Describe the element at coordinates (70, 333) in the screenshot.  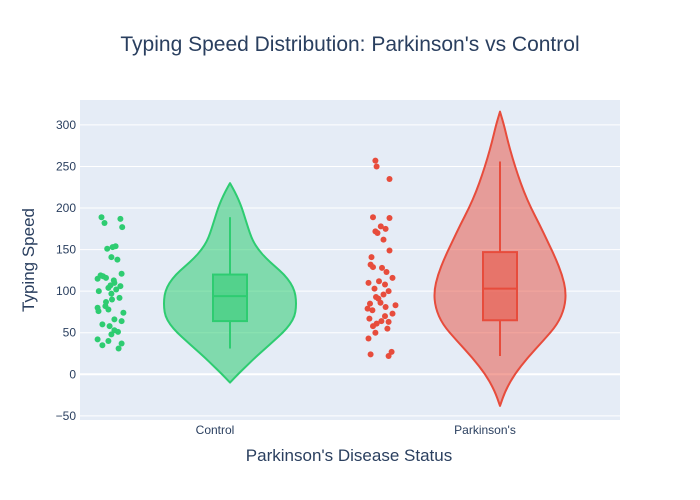
I see `y-tick-label: 50` at that location.